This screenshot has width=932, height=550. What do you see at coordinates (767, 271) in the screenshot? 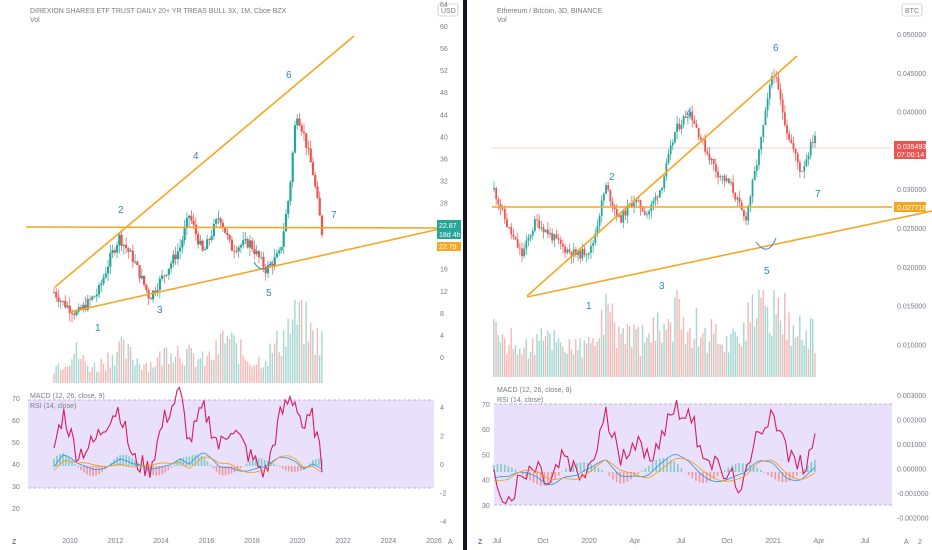
I see `right-wave-label-5: 5` at bounding box center [767, 271].